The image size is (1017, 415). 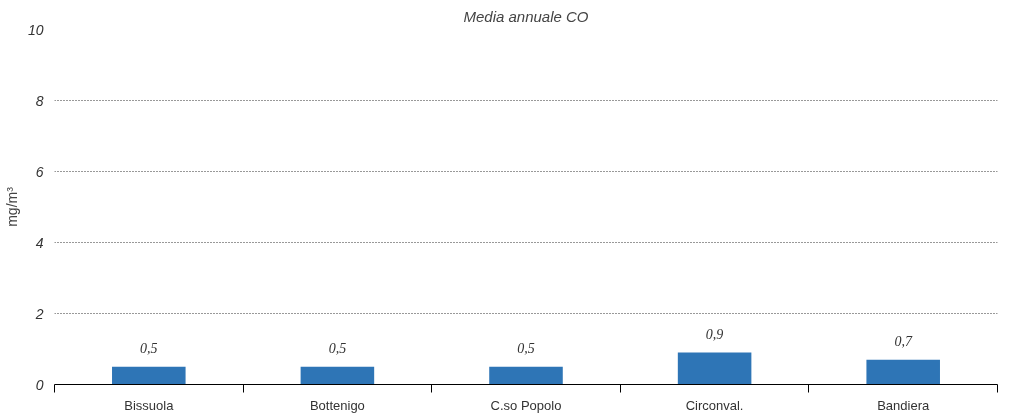 What do you see at coordinates (526, 405) in the screenshot?
I see `x-tick-label: C.so Popolo` at bounding box center [526, 405].